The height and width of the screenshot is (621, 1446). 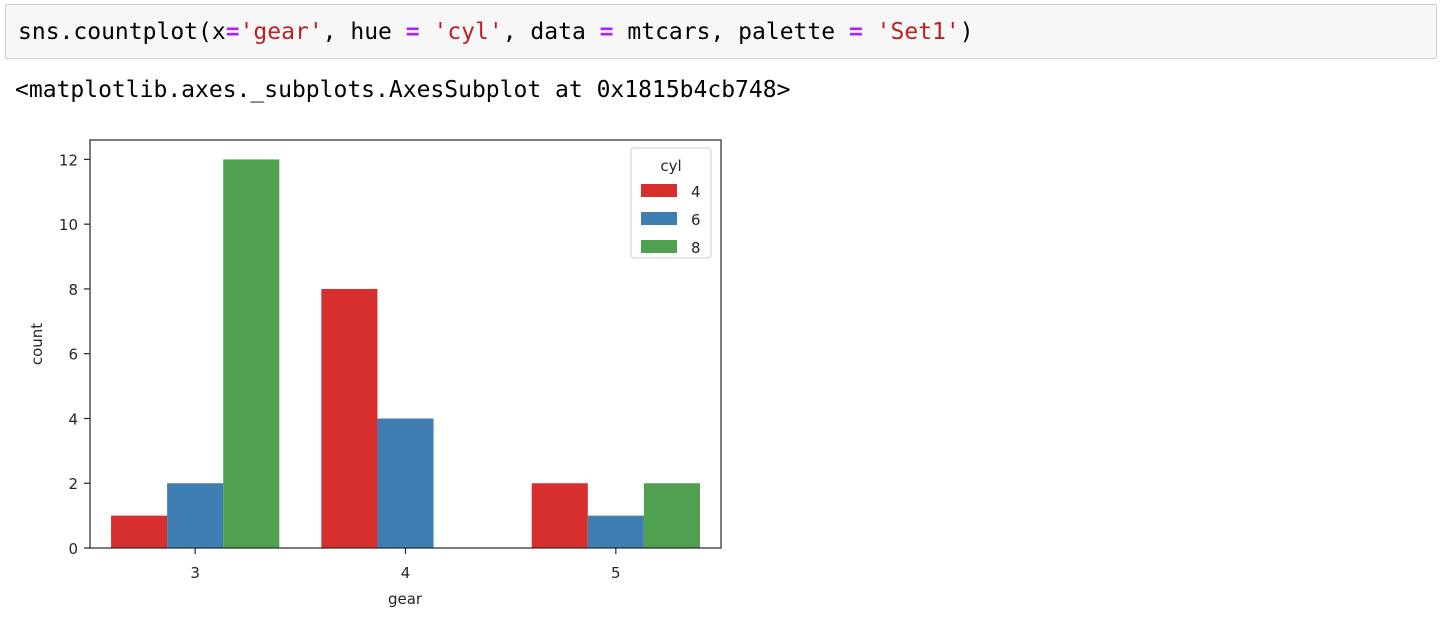 I want to click on y-tick-label: 2, so click(x=73, y=484).